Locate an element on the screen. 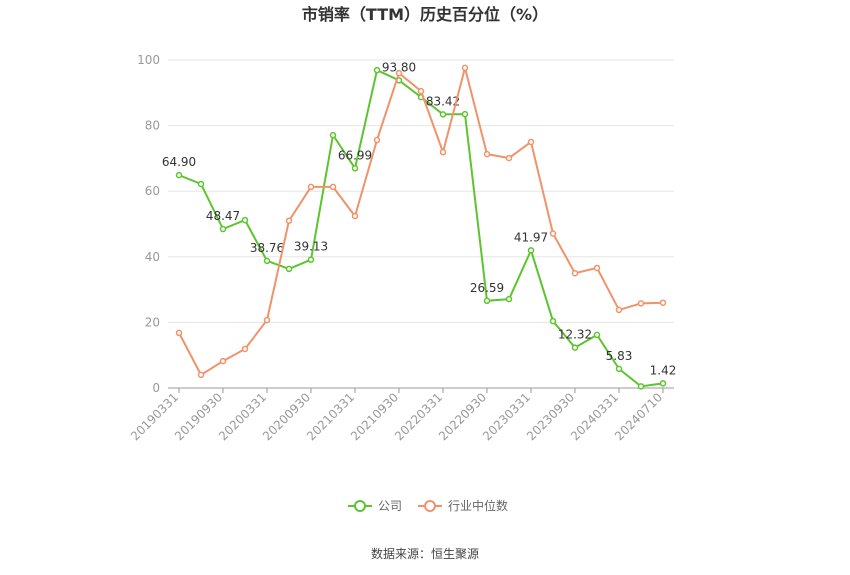  legend-label: 行业中位数 is located at coordinates (478, 505).